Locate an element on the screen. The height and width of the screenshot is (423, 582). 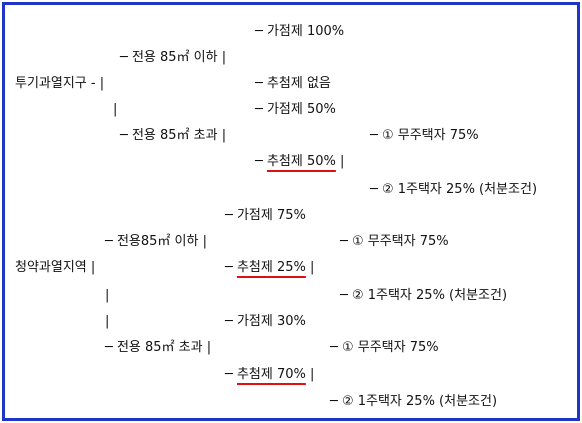
text: ─ 추첨제 50% | is located at coordinates (299, 162).